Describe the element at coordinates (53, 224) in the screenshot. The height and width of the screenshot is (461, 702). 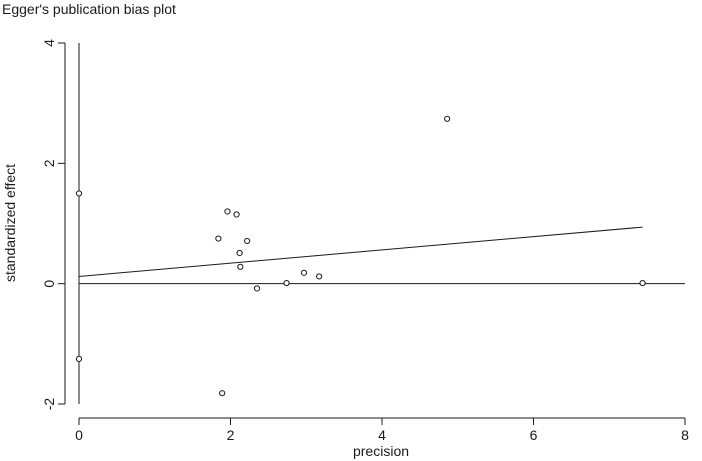
I see `y-ticks: -2 0 2 4` at that location.